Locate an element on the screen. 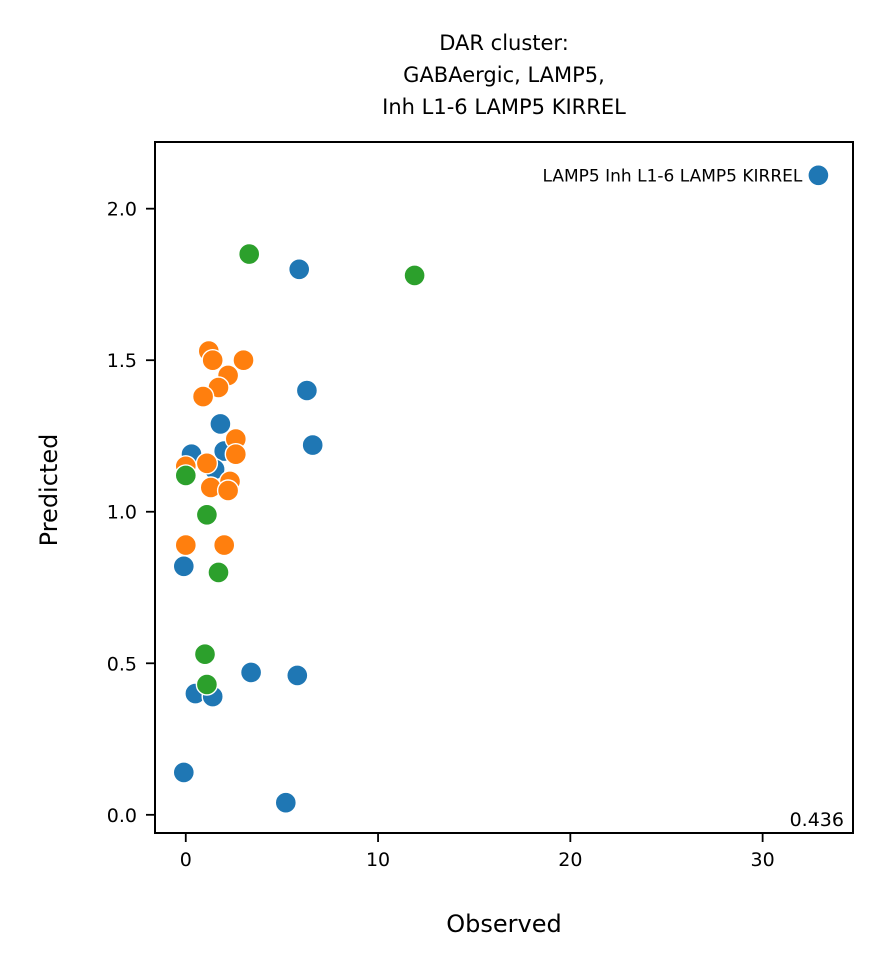 The width and height of the screenshot is (882, 971). x-tick-label: 0 is located at coordinates (186, 860).